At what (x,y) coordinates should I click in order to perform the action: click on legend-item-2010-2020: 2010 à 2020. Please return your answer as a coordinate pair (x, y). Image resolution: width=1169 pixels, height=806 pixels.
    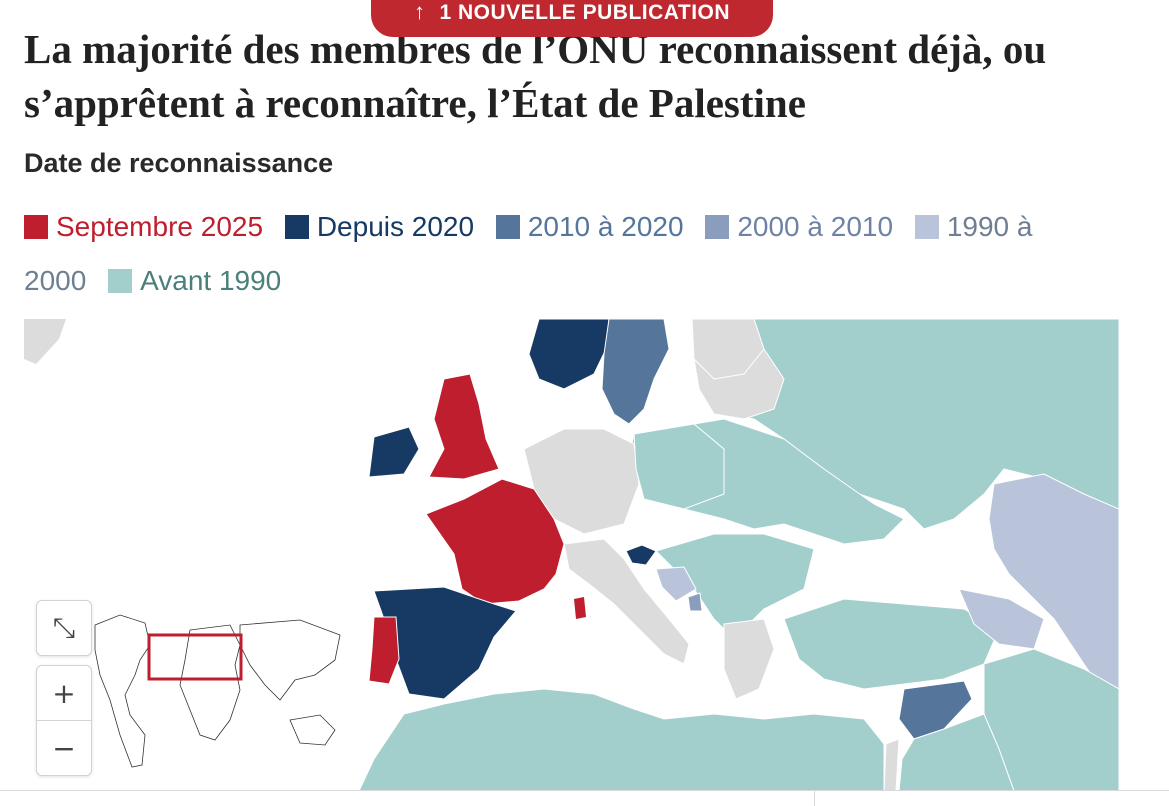
    Looking at the image, I should click on (589, 226).